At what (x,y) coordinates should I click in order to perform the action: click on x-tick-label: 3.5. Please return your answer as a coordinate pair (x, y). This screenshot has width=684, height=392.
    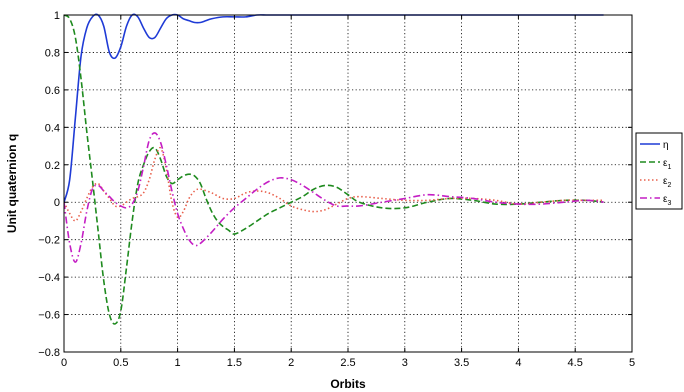
    Looking at the image, I should click on (461, 363).